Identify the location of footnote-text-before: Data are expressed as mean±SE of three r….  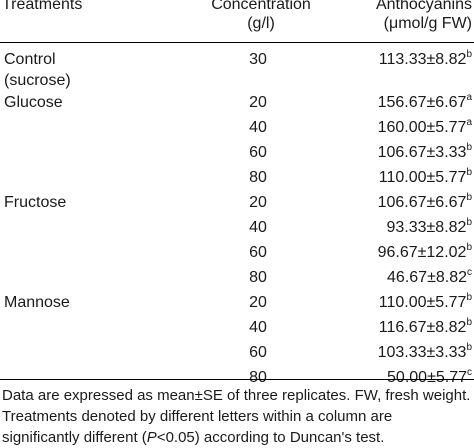
(236, 416).